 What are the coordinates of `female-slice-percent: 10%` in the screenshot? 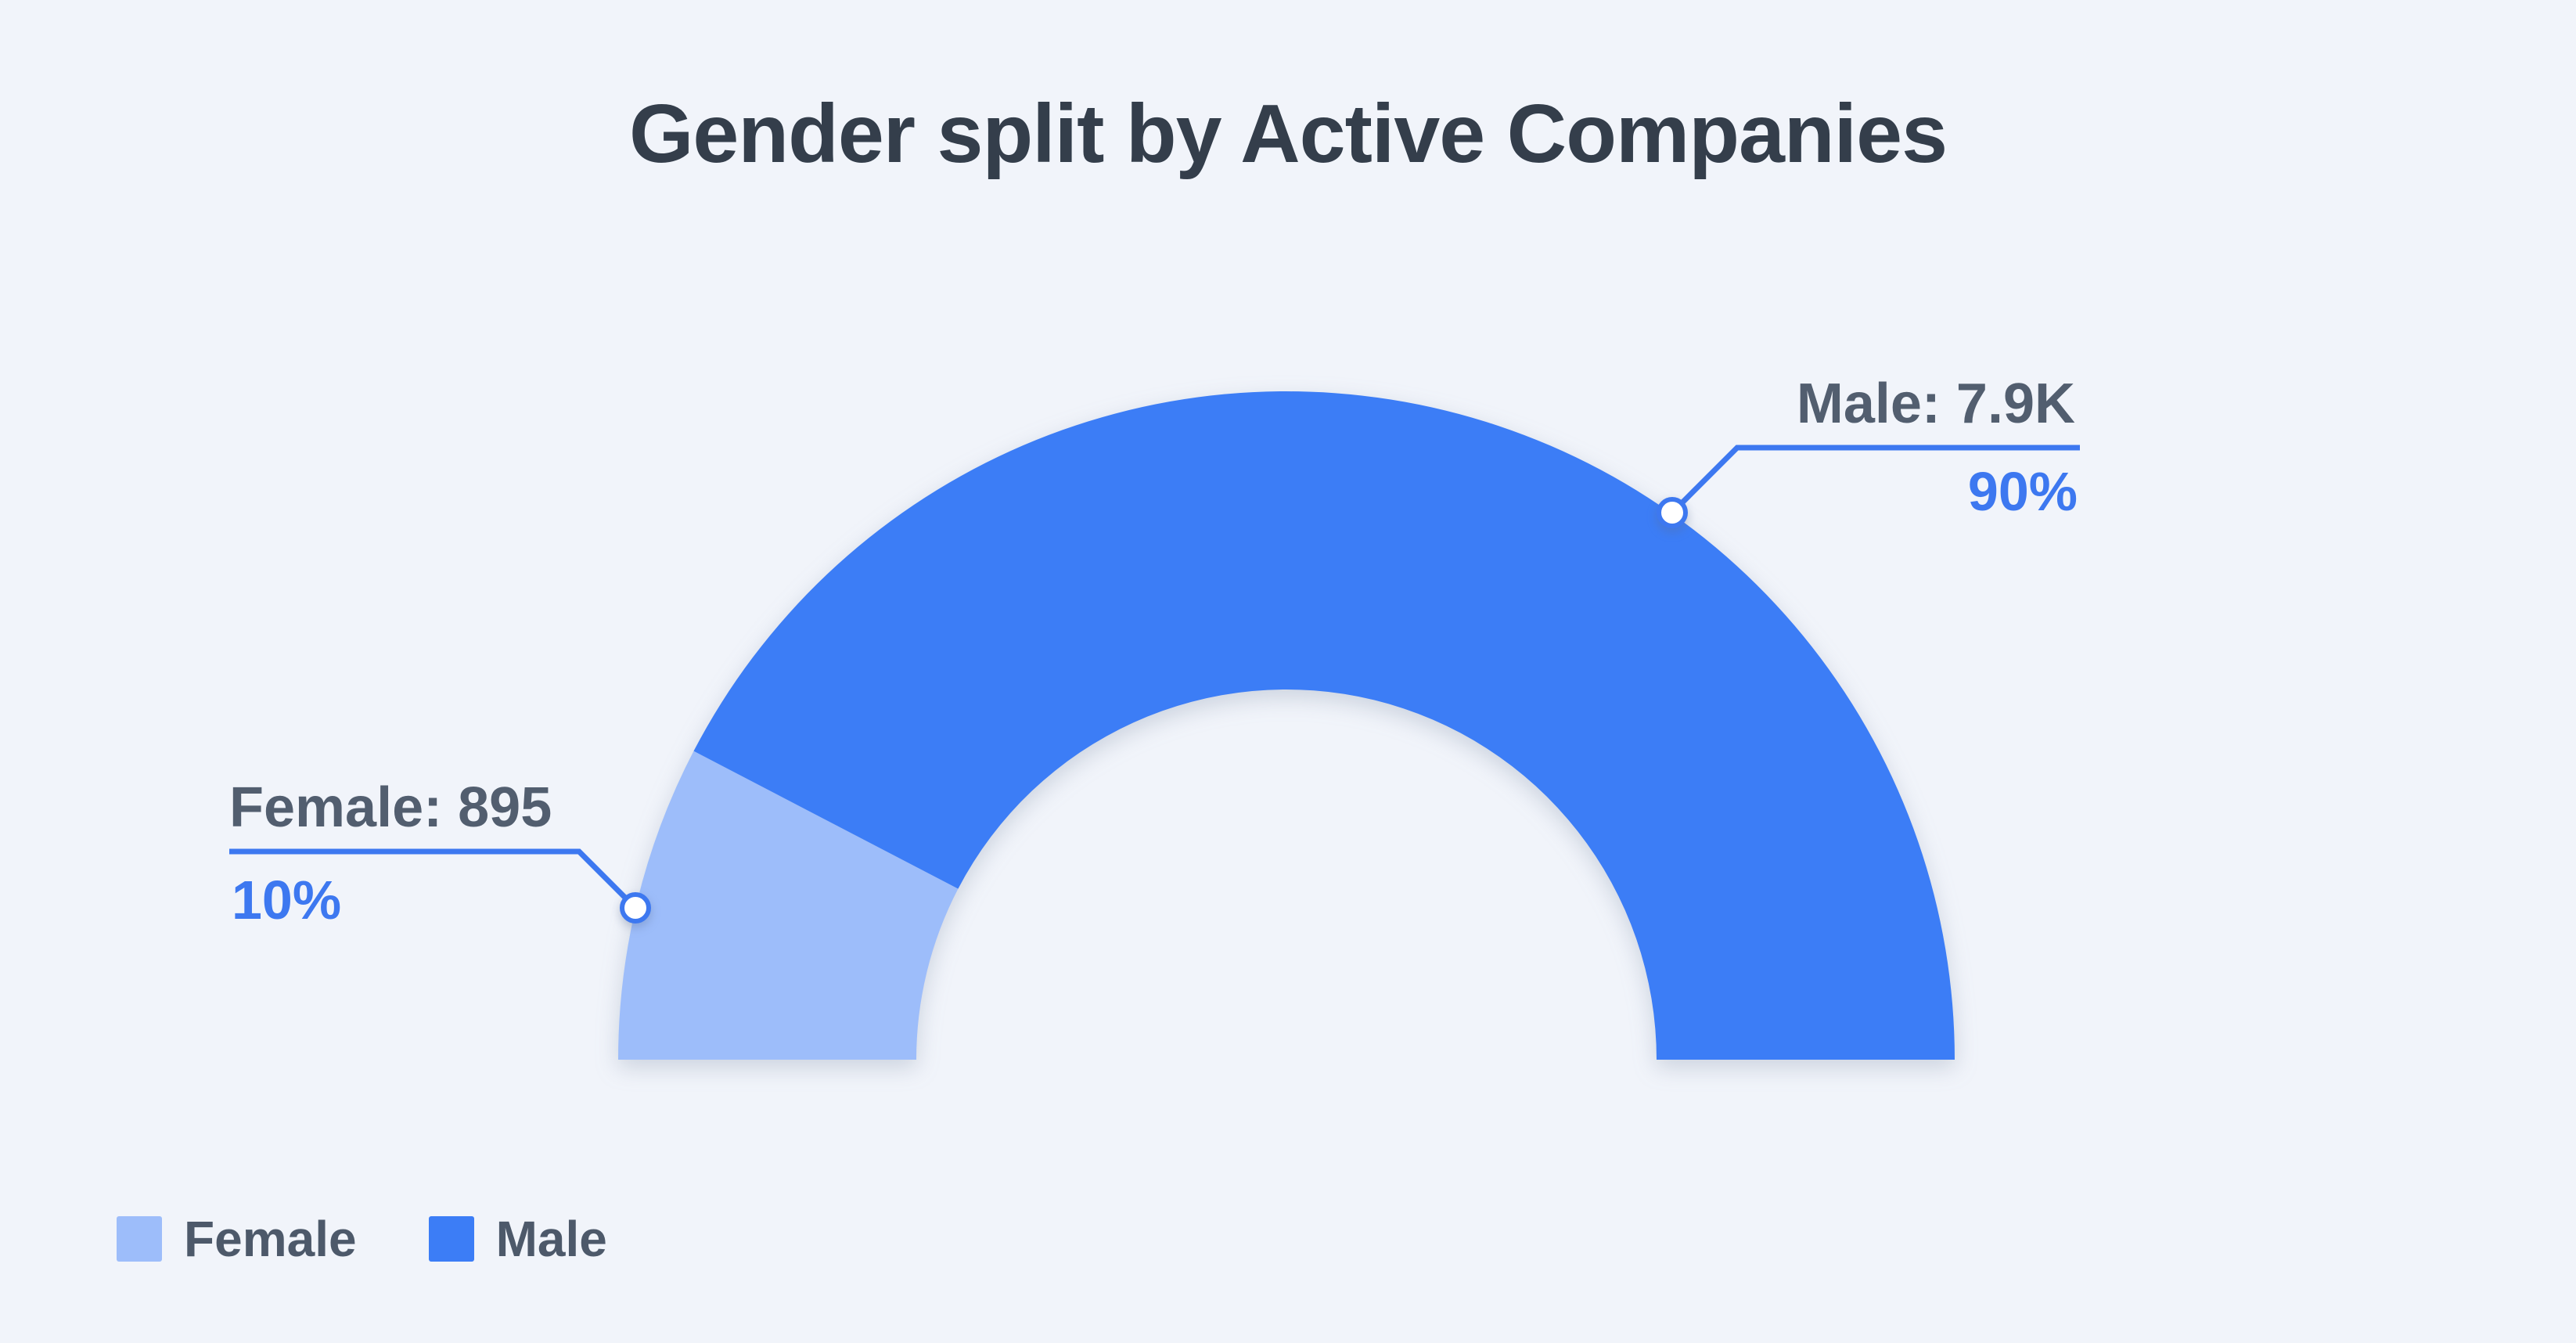 It's located at (287, 900).